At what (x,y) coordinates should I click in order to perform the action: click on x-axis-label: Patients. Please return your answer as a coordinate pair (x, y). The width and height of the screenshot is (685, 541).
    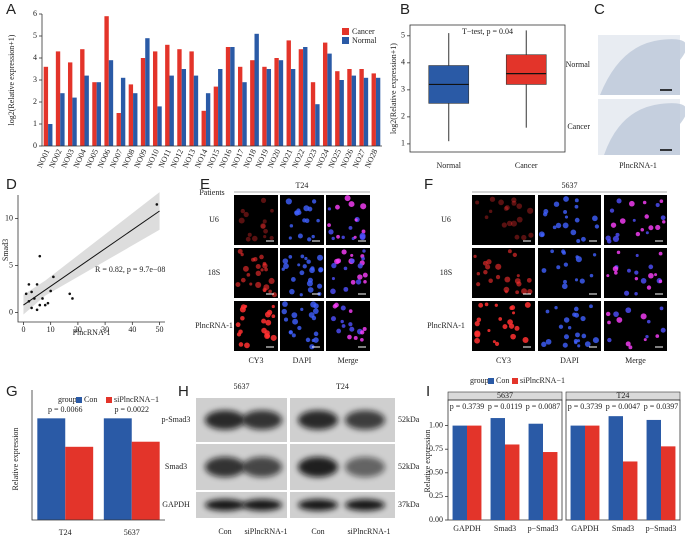
    Looking at the image, I should click on (211, 192).